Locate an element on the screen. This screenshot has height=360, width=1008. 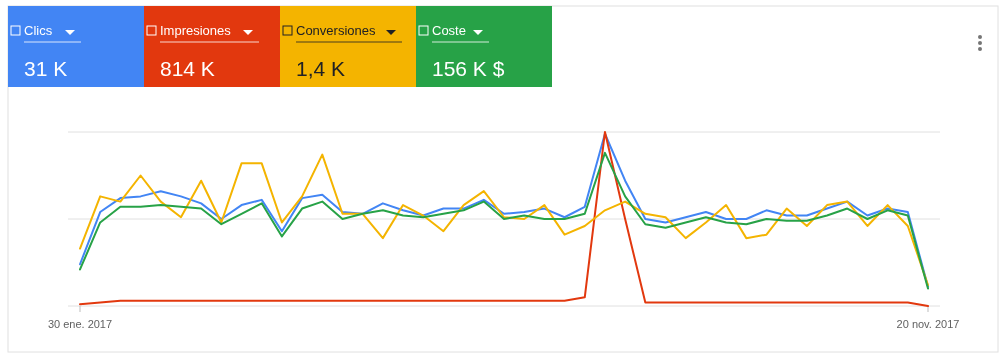
legend-label: Clics is located at coordinates (38, 30).